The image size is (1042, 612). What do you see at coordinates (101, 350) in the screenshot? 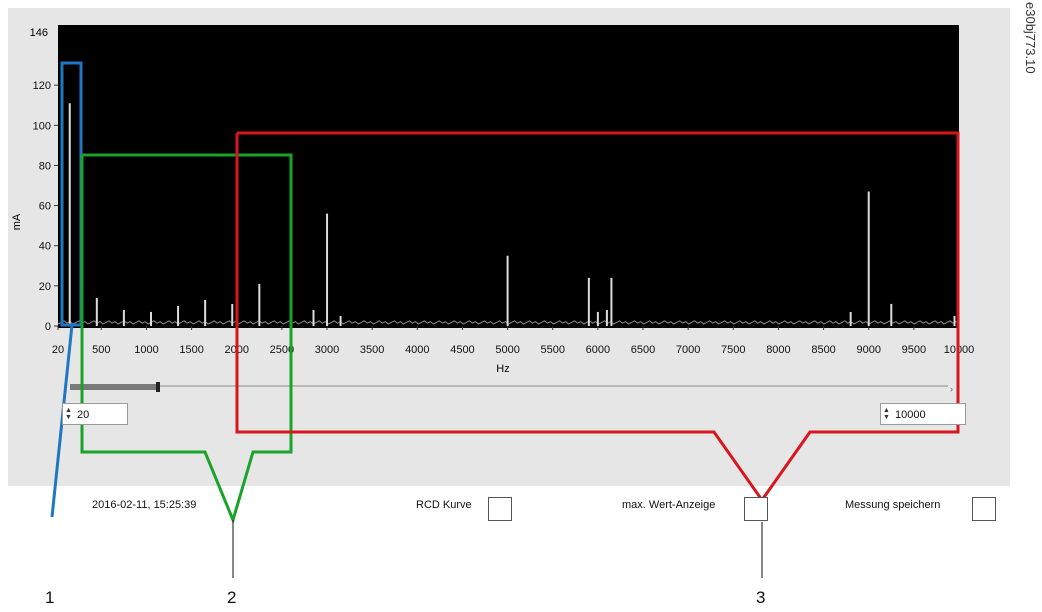
I see `x-tick-label: 500` at bounding box center [101, 350].